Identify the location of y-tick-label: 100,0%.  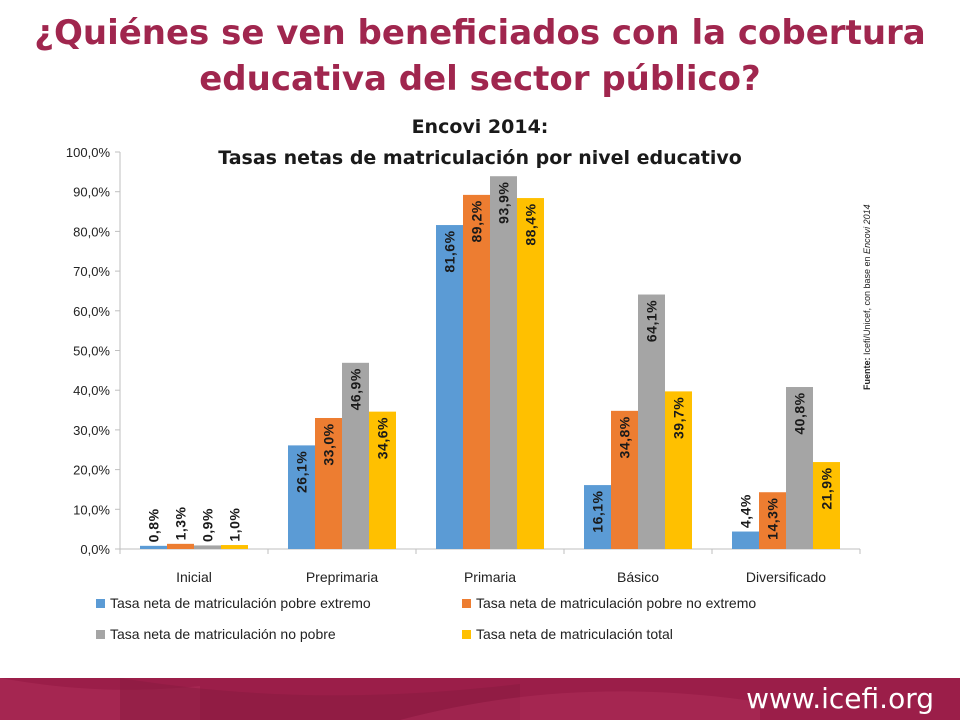
(88, 152).